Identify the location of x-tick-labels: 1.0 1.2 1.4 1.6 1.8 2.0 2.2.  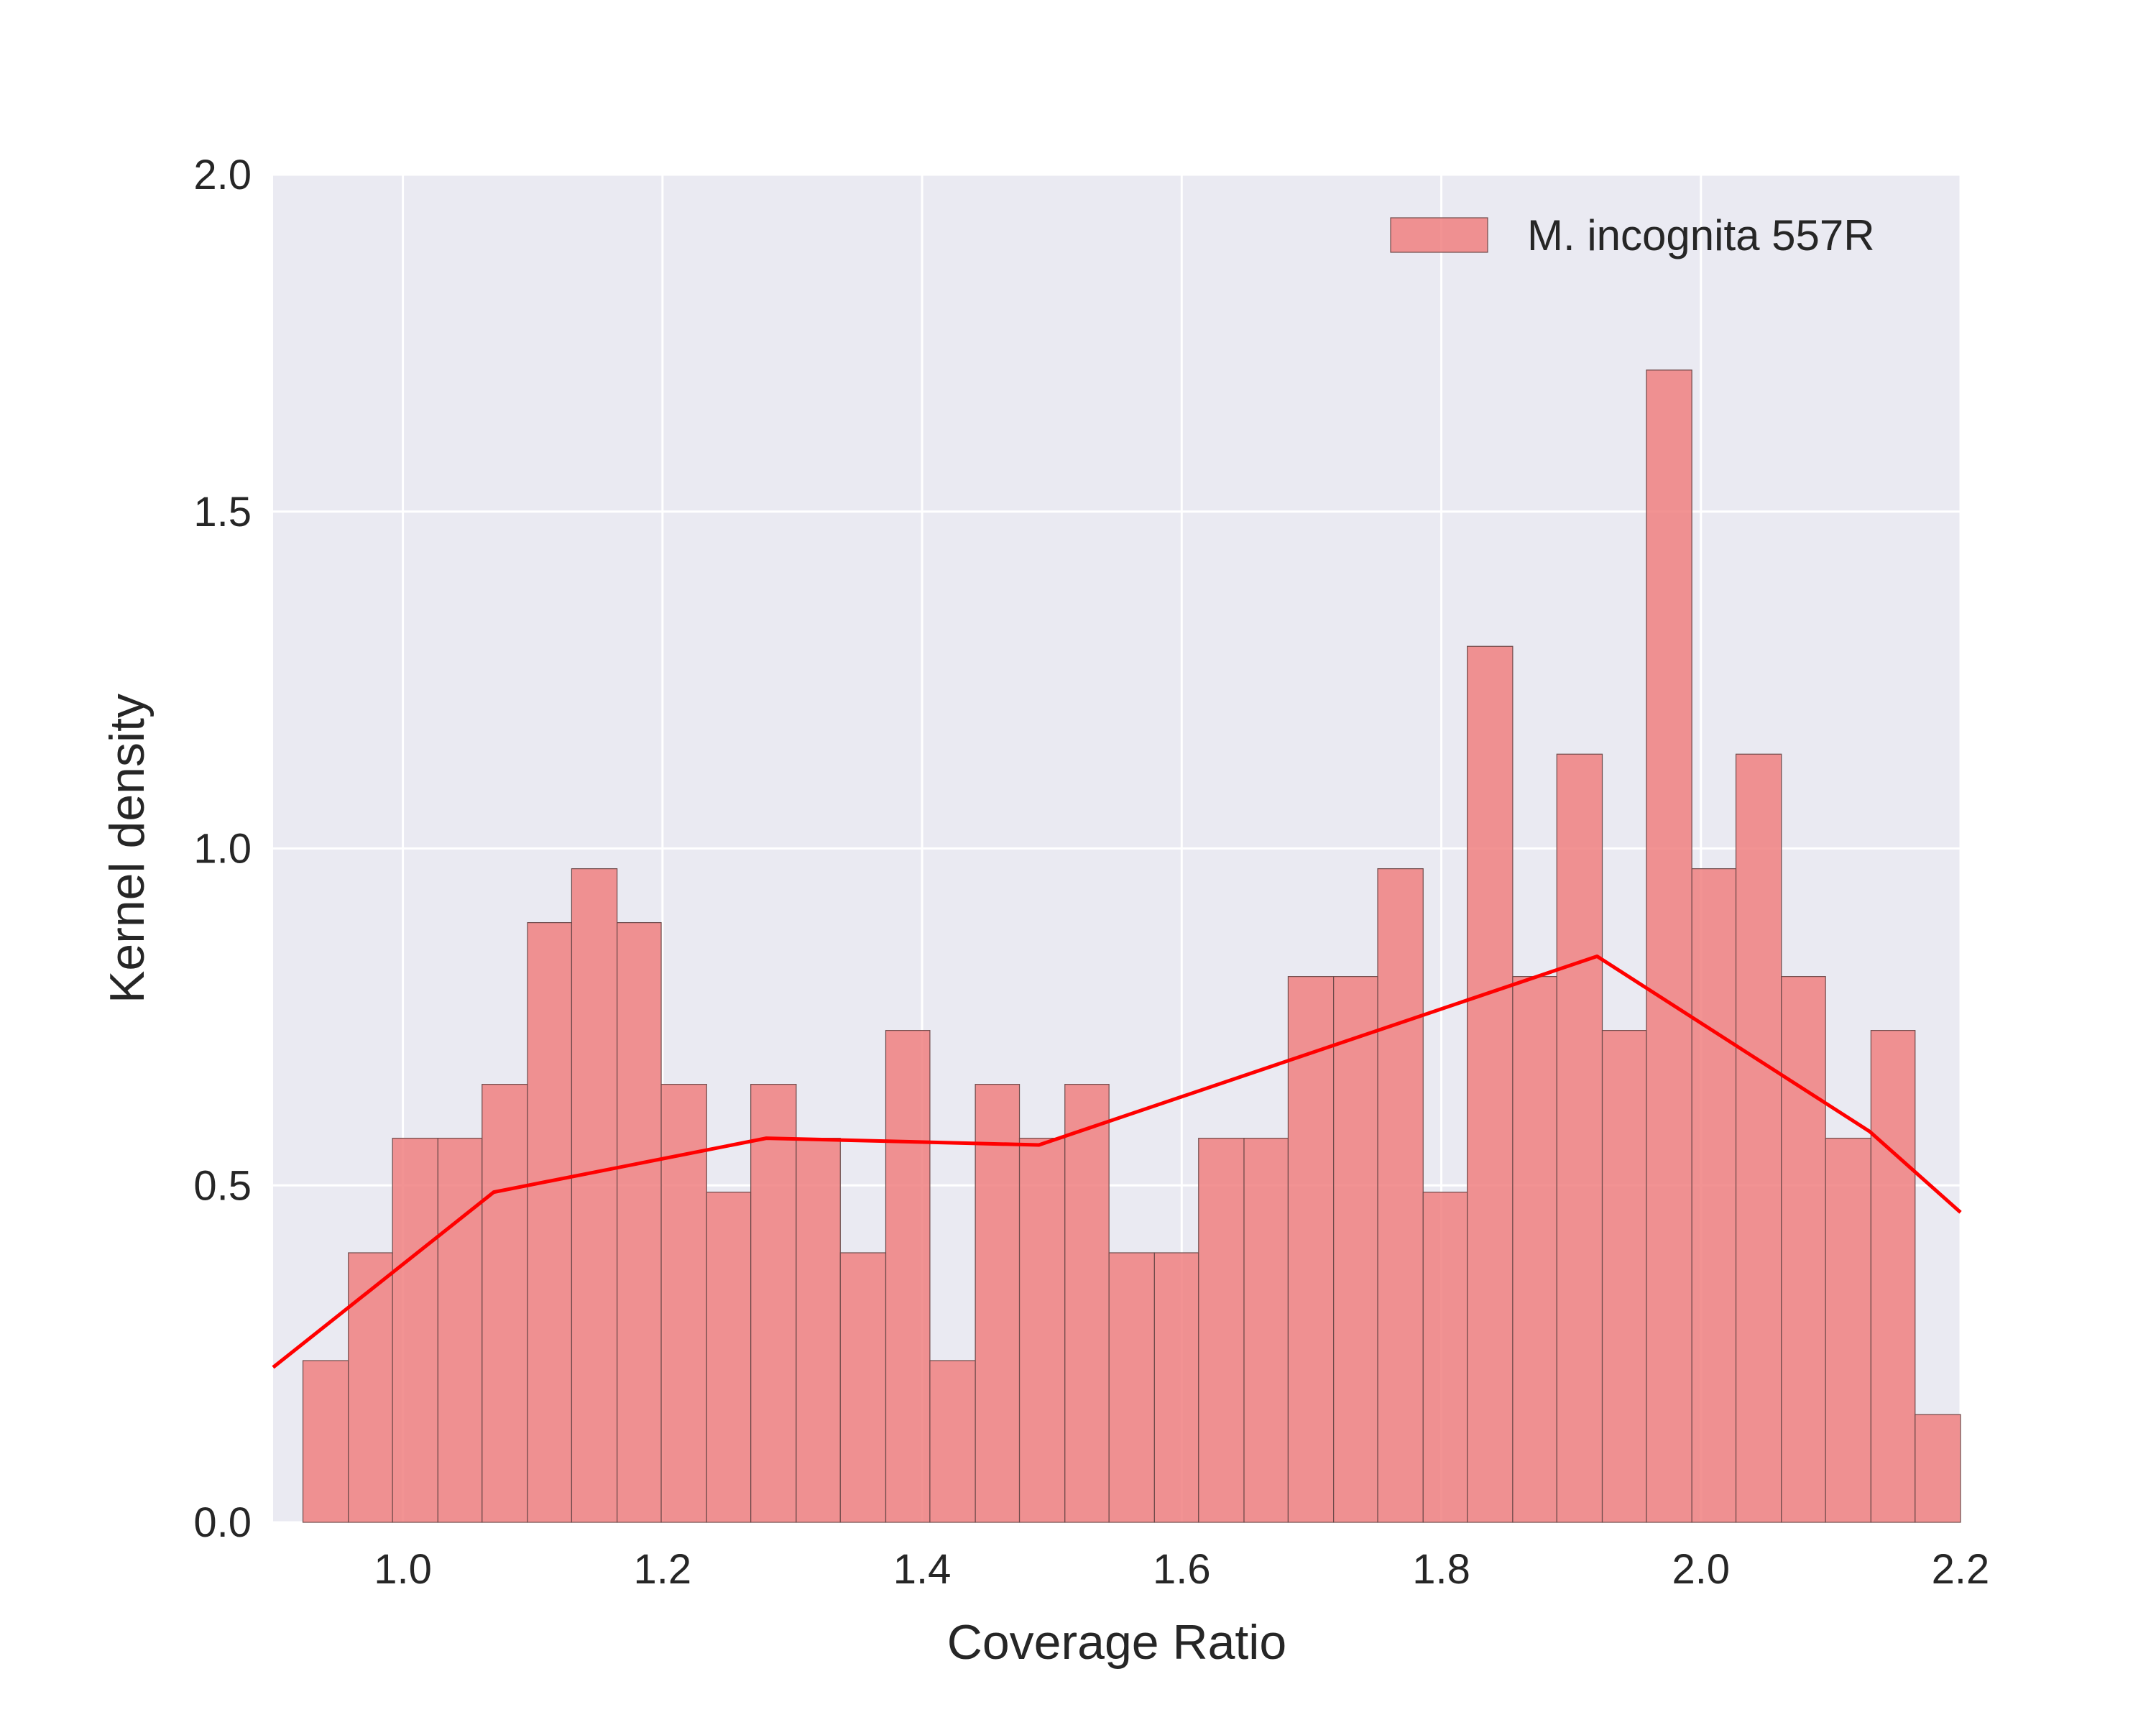
(1181, 1569).